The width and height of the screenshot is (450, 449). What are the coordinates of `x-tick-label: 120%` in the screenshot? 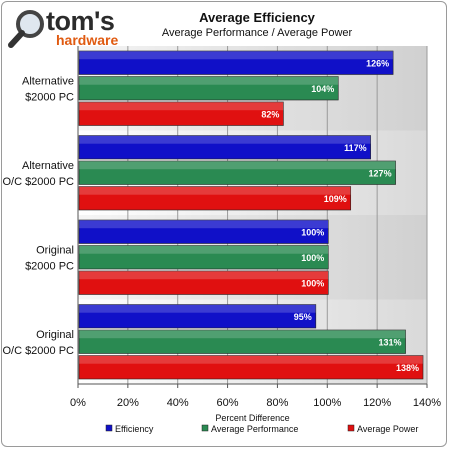 It's located at (377, 403).